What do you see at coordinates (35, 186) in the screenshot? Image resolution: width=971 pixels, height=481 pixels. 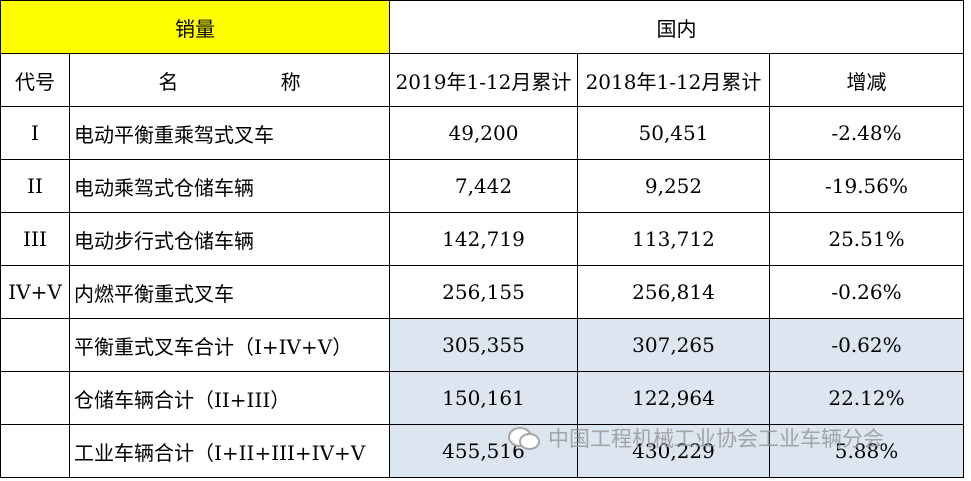 I see `row-code: II` at bounding box center [35, 186].